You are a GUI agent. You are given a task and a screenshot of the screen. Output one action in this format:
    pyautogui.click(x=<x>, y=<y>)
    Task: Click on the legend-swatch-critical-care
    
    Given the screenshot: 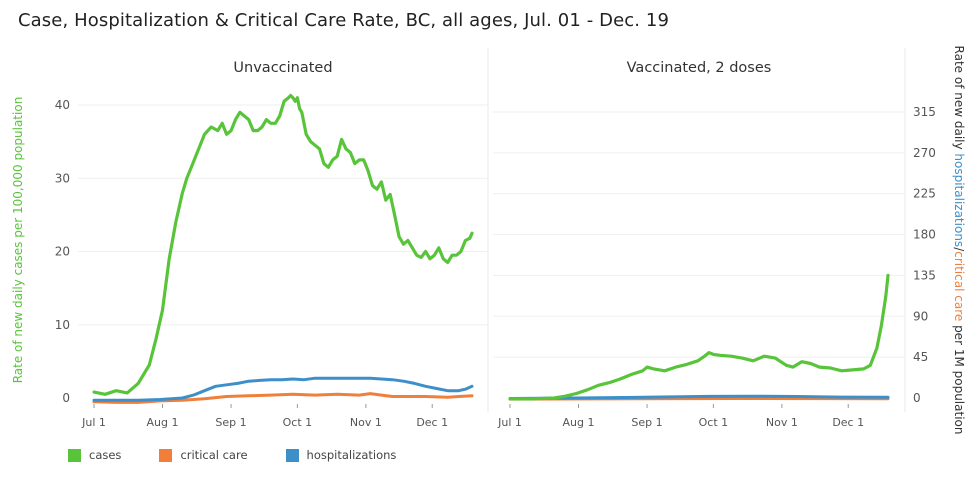 What is the action you would take?
    pyautogui.click(x=166, y=455)
    